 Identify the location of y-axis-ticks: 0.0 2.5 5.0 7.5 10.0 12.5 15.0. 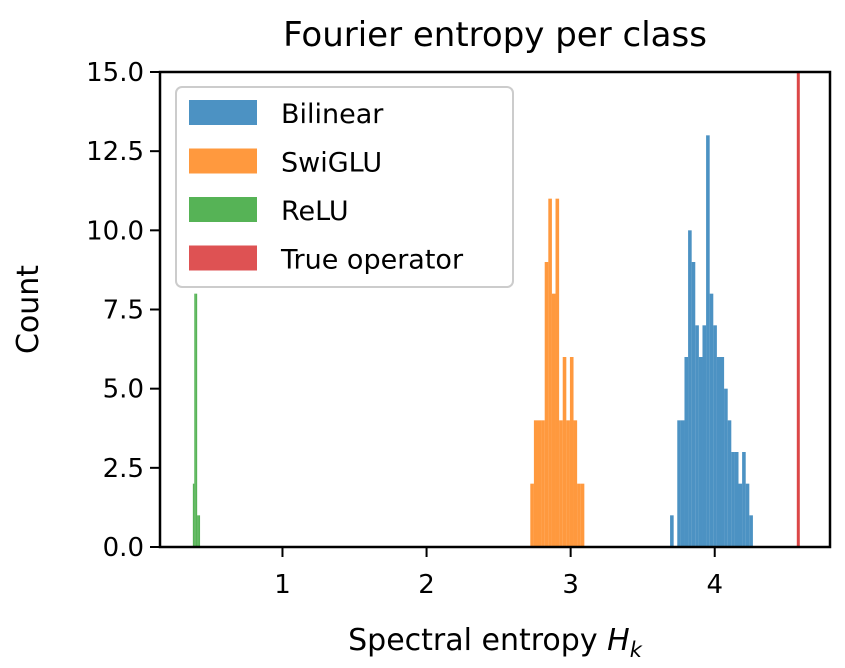
(123, 310).